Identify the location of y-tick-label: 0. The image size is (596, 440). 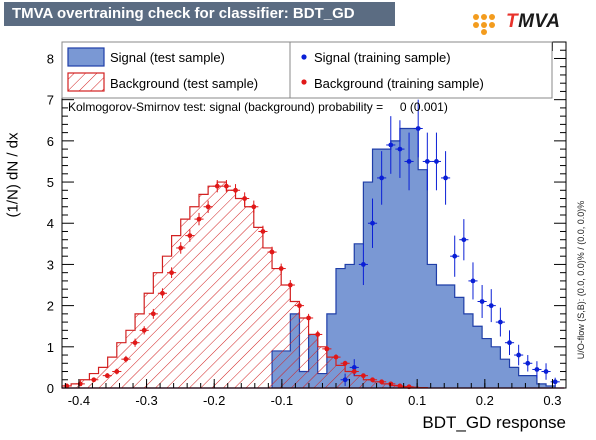
(50, 388).